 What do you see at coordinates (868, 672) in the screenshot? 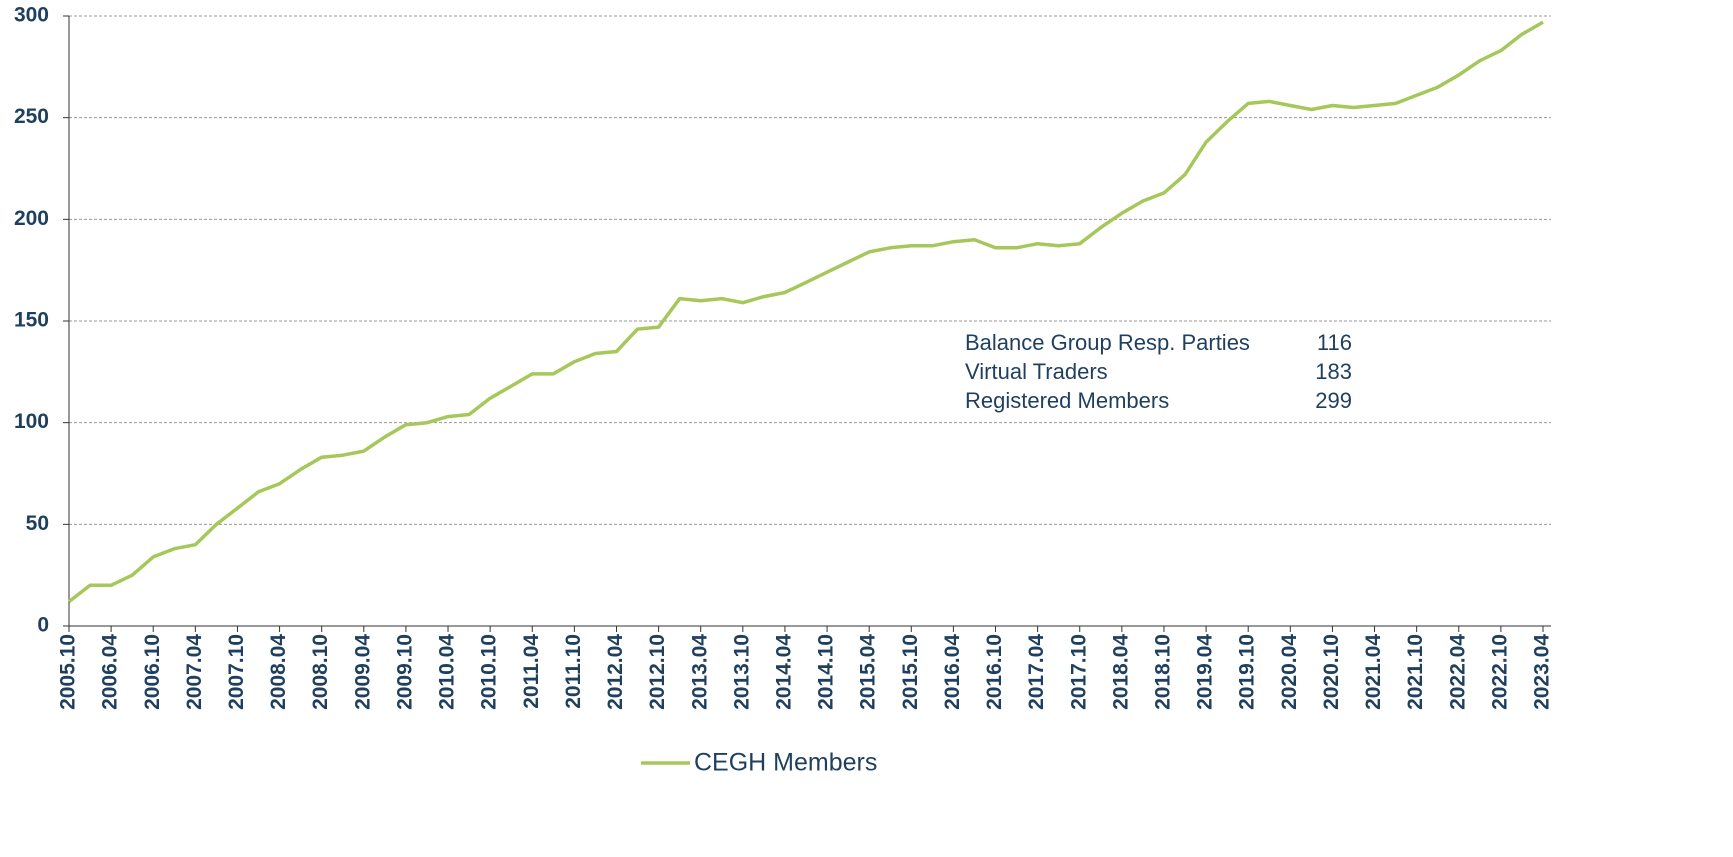
I see `x-tick-label: 2015.04` at bounding box center [868, 672].